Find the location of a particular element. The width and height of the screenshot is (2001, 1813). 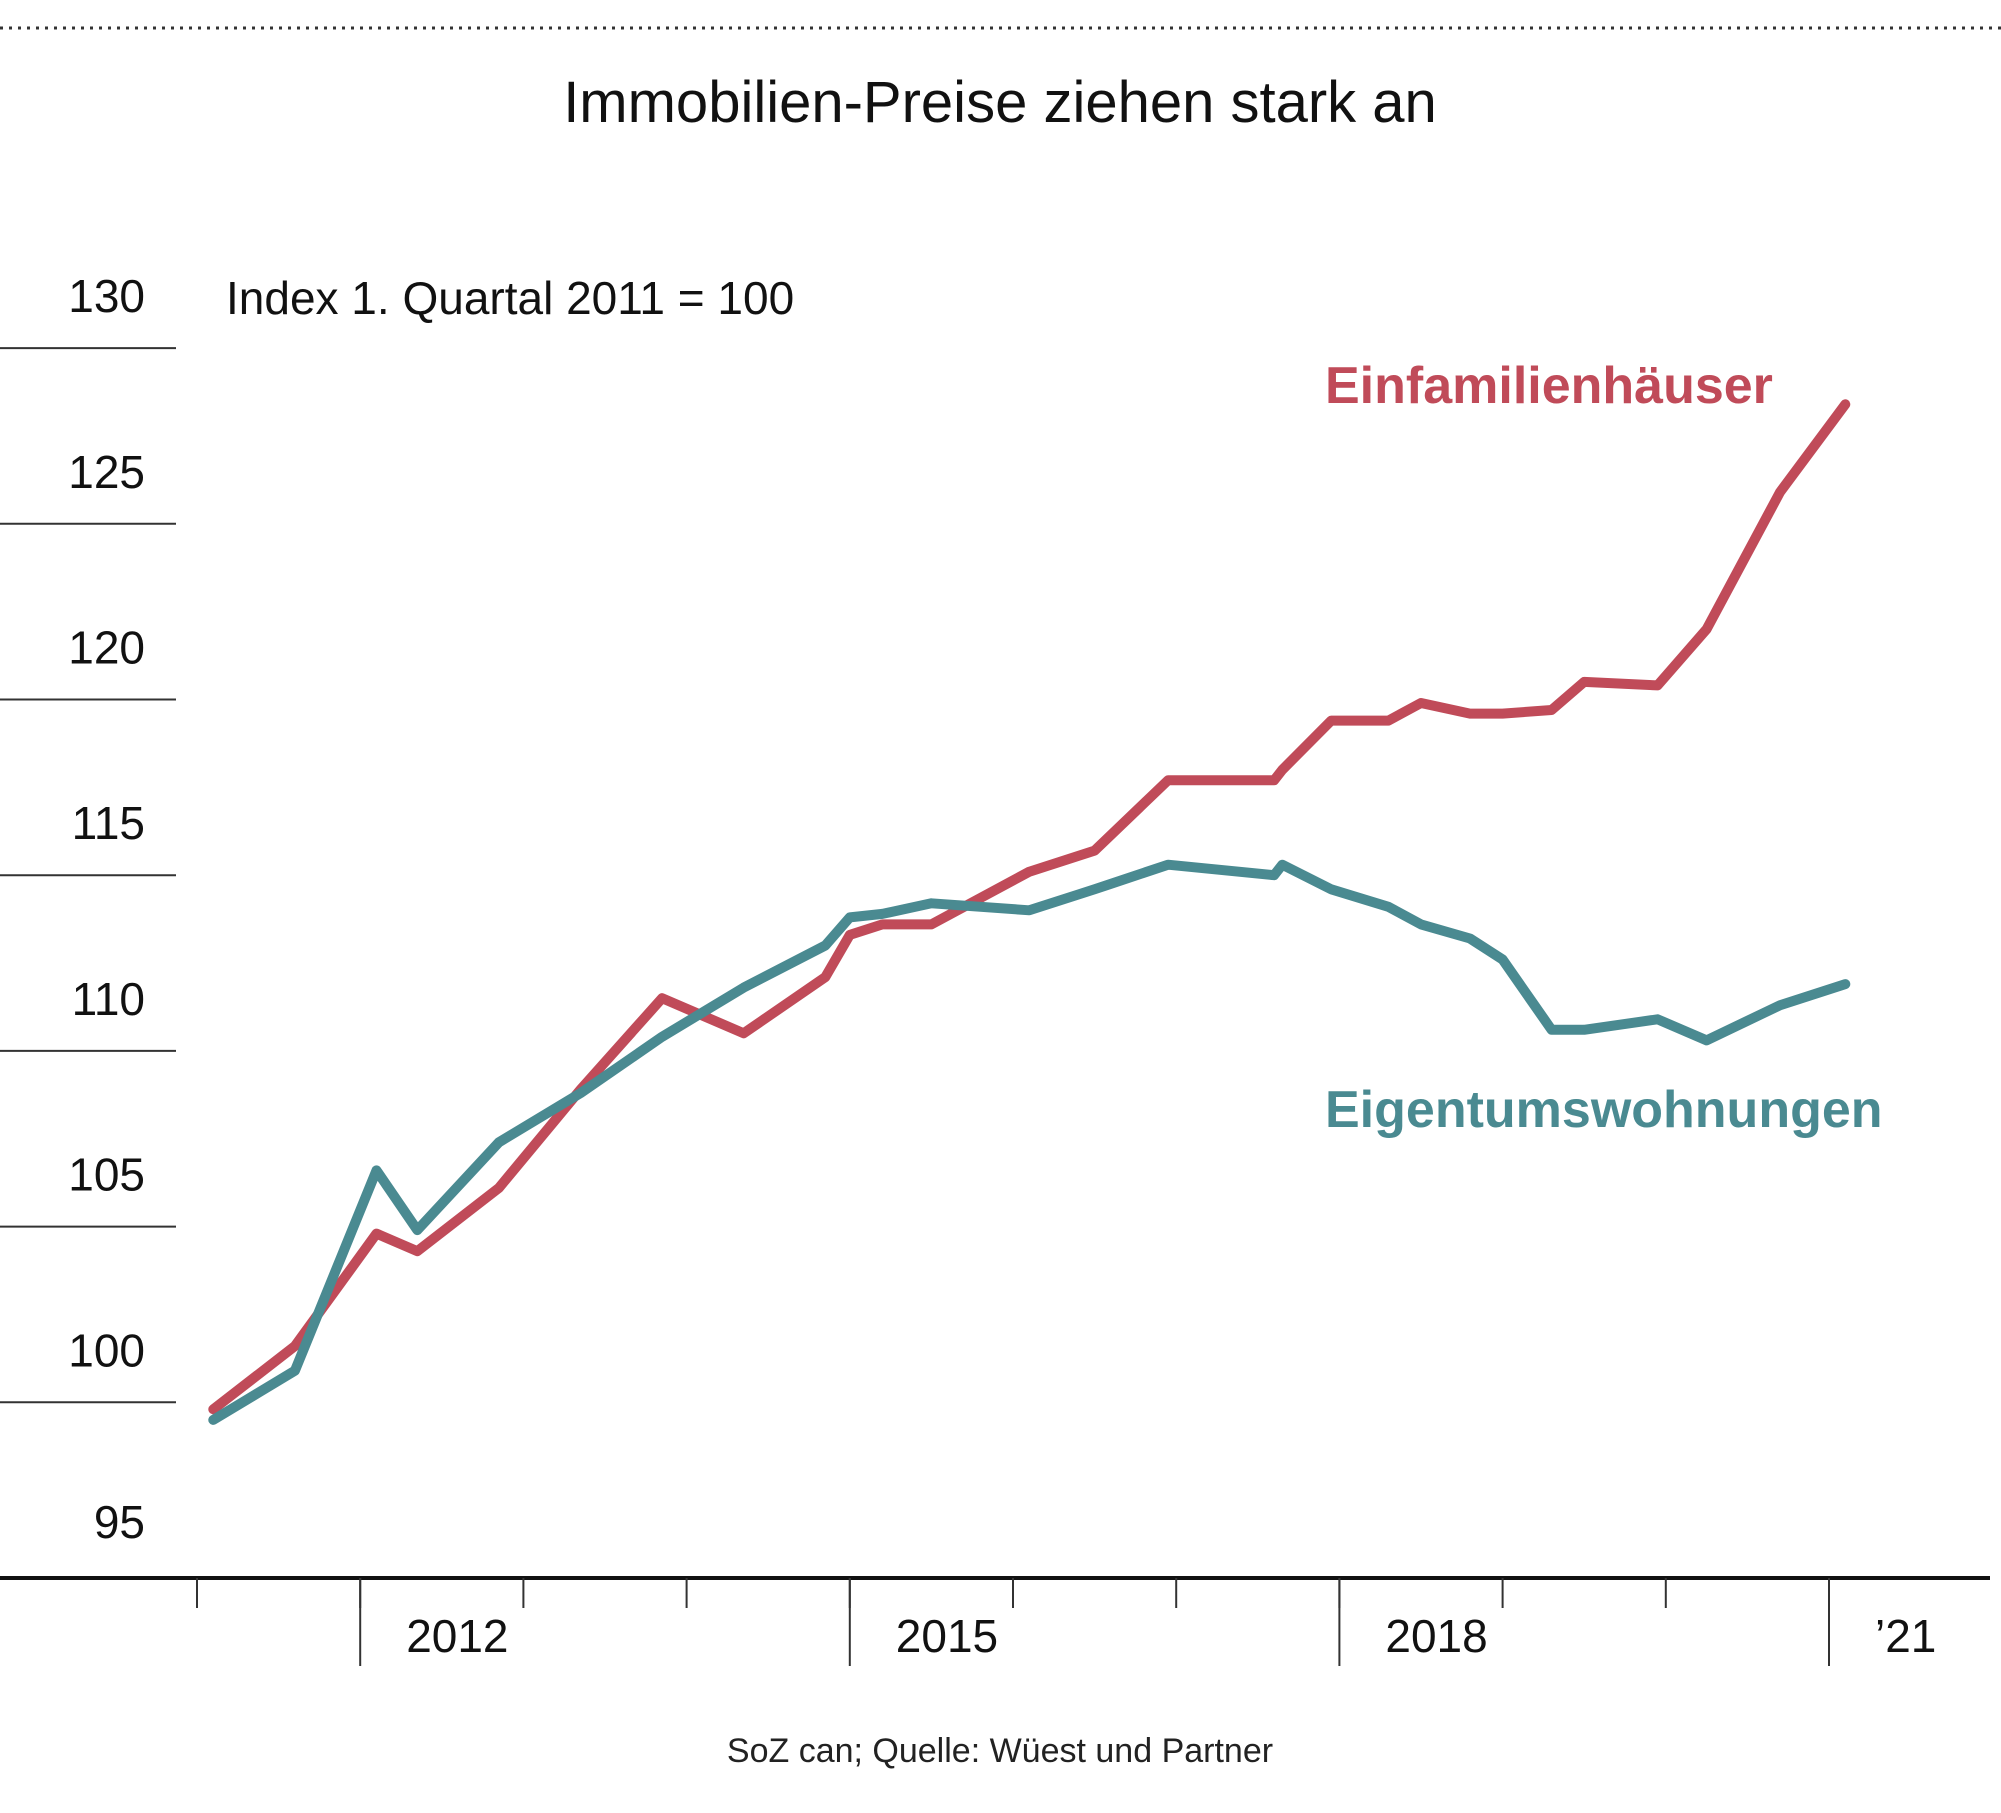

x-tick-label: 2012 is located at coordinates (457, 1636).